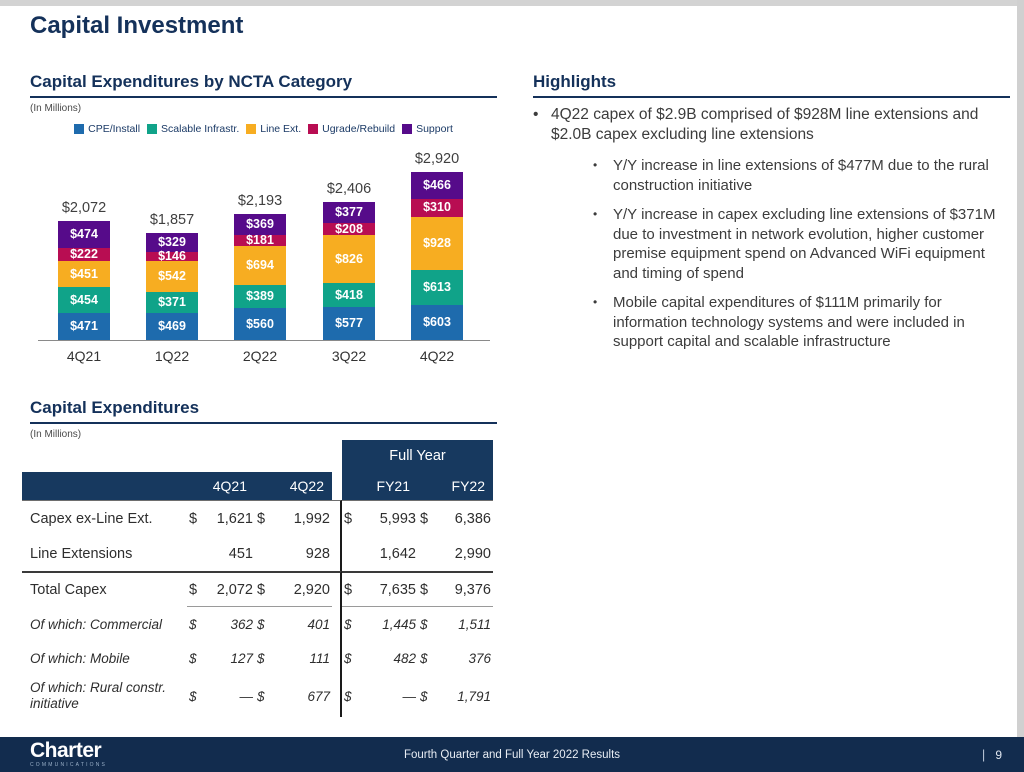 This screenshot has width=1024, height=772. I want to click on table-value: 1,621, so click(231, 518).